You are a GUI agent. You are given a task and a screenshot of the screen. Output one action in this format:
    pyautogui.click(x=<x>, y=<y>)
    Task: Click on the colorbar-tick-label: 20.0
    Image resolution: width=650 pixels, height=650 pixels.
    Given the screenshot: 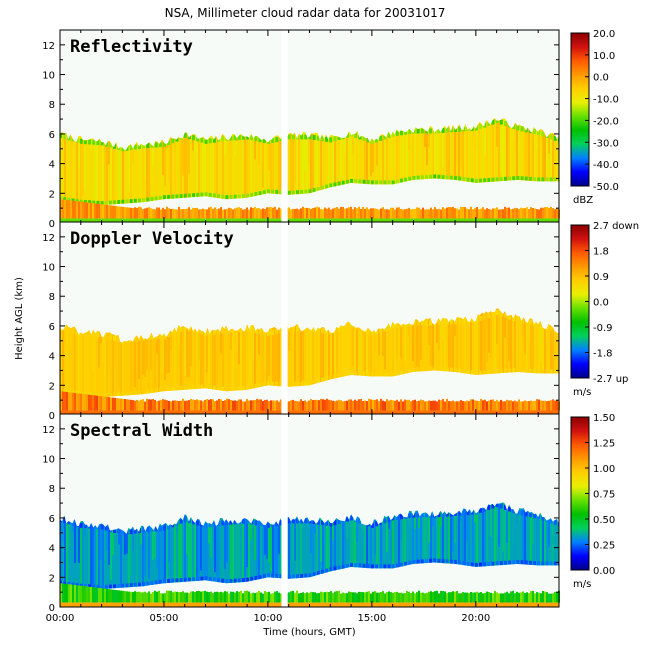 What is the action you would take?
    pyautogui.click(x=604, y=34)
    